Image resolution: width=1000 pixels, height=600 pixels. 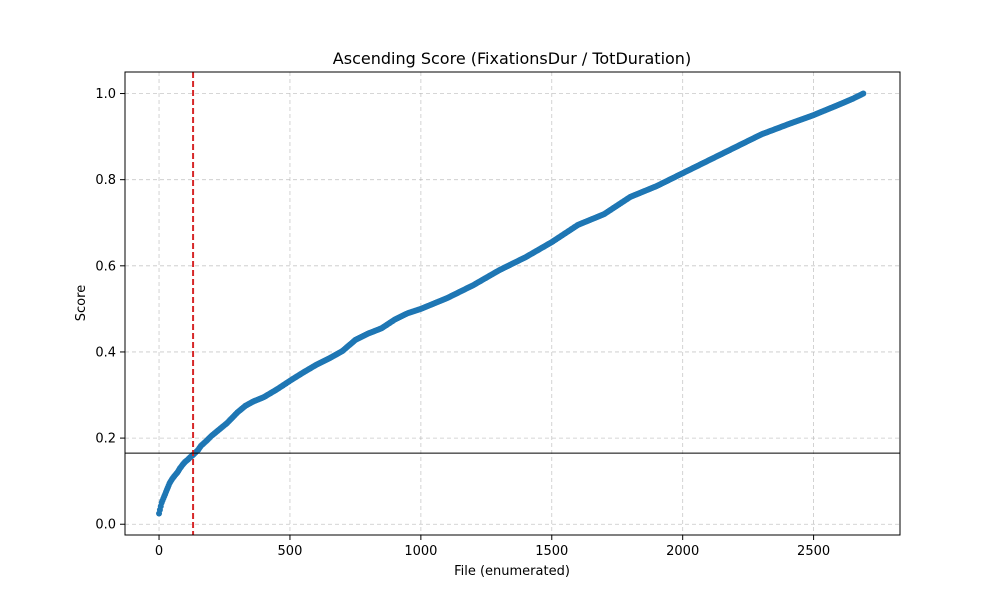 I want to click on x-tick-label: 2000, so click(x=682, y=551).